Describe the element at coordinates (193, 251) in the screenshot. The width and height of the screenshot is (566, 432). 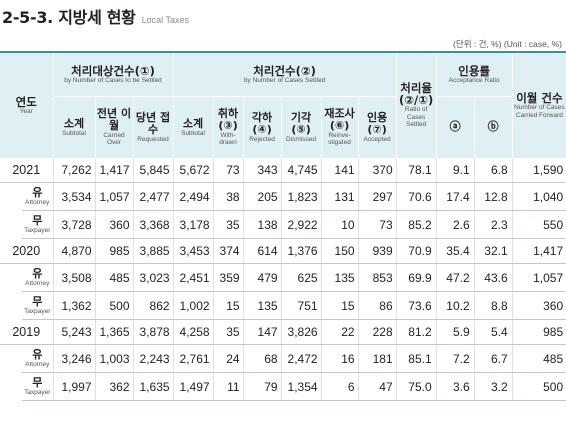
I see `table-cell: 3,453` at that location.